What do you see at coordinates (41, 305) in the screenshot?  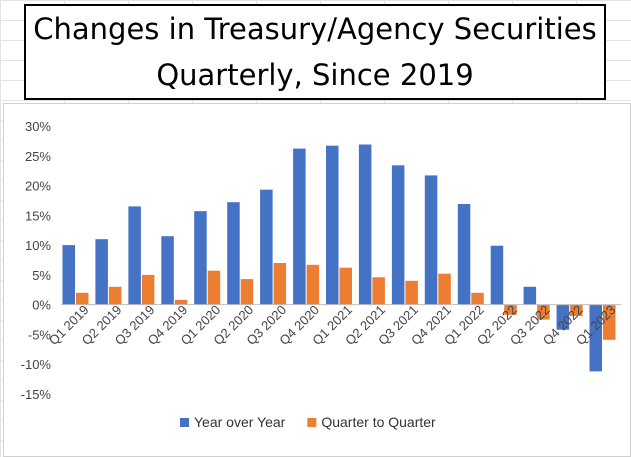 I see `y-tick-label: 0%` at bounding box center [41, 305].